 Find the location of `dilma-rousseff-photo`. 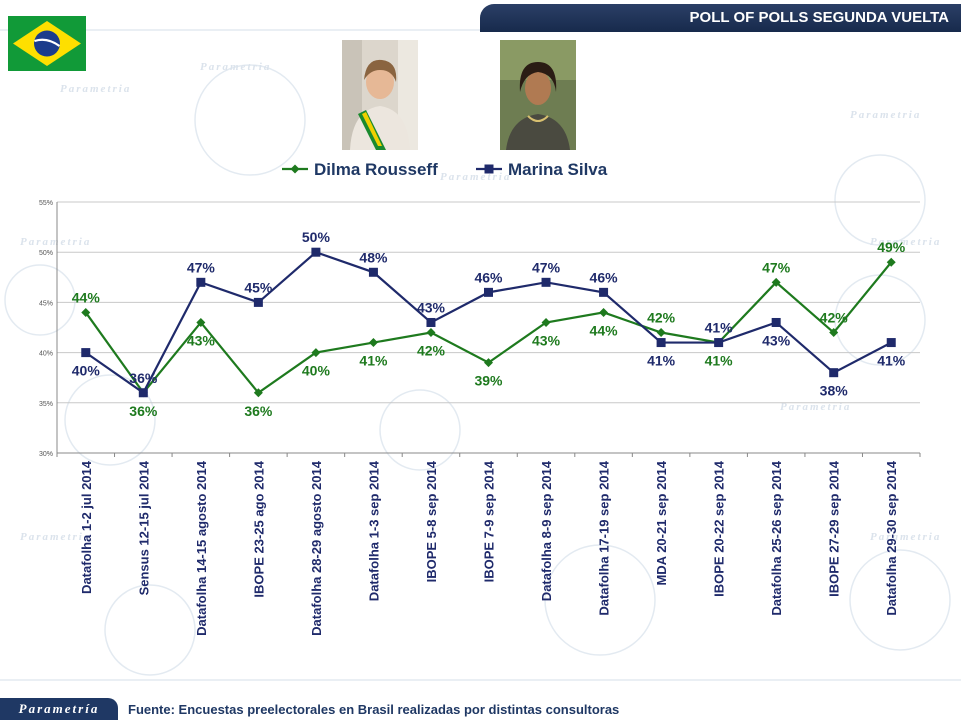

dilma-rousseff-photo is located at coordinates (380, 95).